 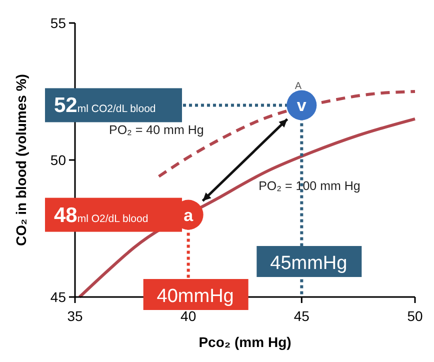 I want to click on annotation: A, so click(x=298, y=86).